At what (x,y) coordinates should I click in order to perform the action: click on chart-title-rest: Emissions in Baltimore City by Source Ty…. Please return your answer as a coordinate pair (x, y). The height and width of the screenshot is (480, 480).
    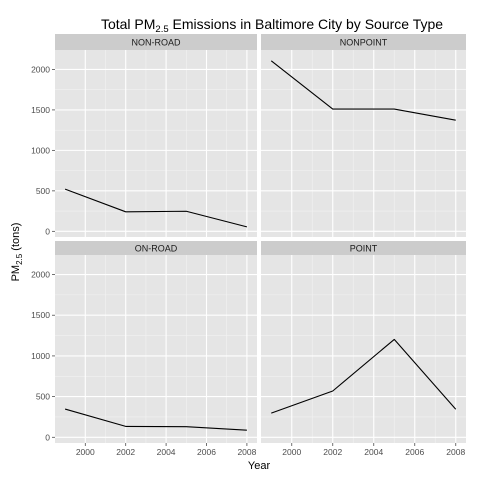
    Looking at the image, I should click on (306, 24).